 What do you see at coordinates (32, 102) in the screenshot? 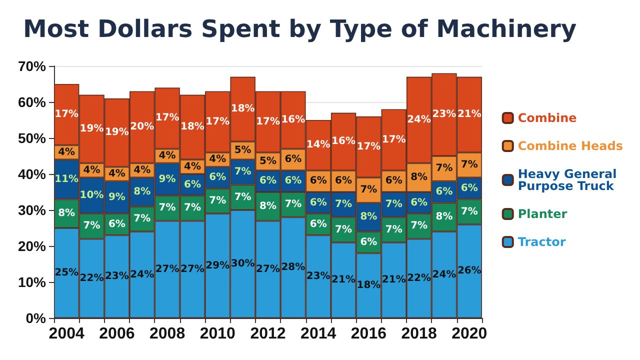
I see `y-tick-label: 60%` at bounding box center [32, 102].